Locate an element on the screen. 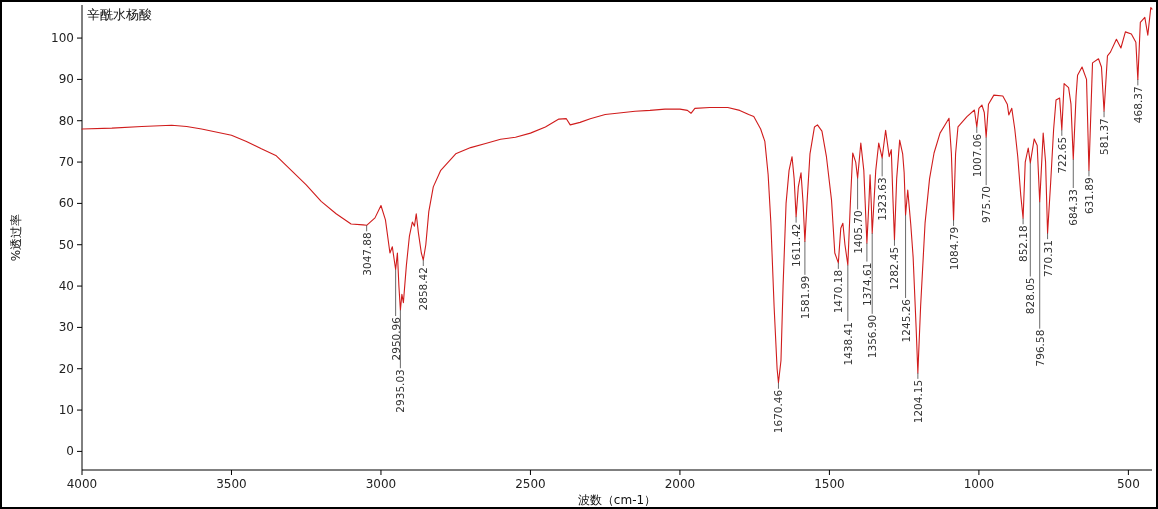 Image resolution: width=1158 pixels, height=509 pixels. annotation: 581.37 is located at coordinates (1104, 136).